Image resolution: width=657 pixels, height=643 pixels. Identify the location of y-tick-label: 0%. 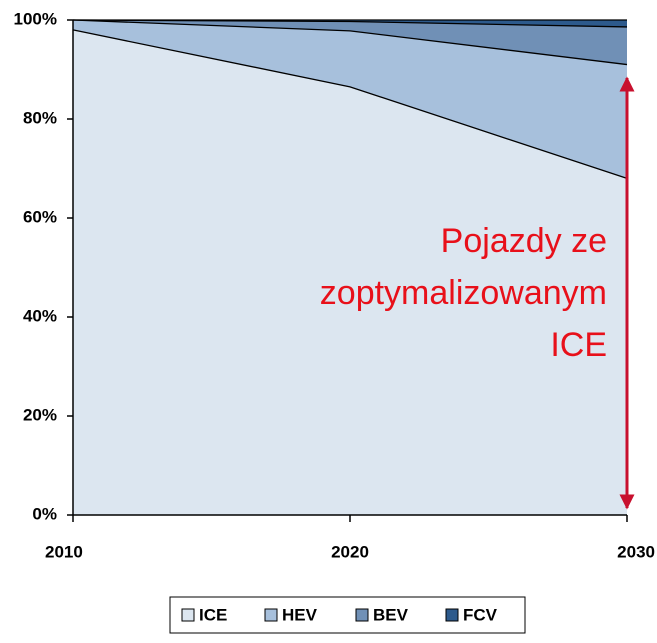
(44, 513).